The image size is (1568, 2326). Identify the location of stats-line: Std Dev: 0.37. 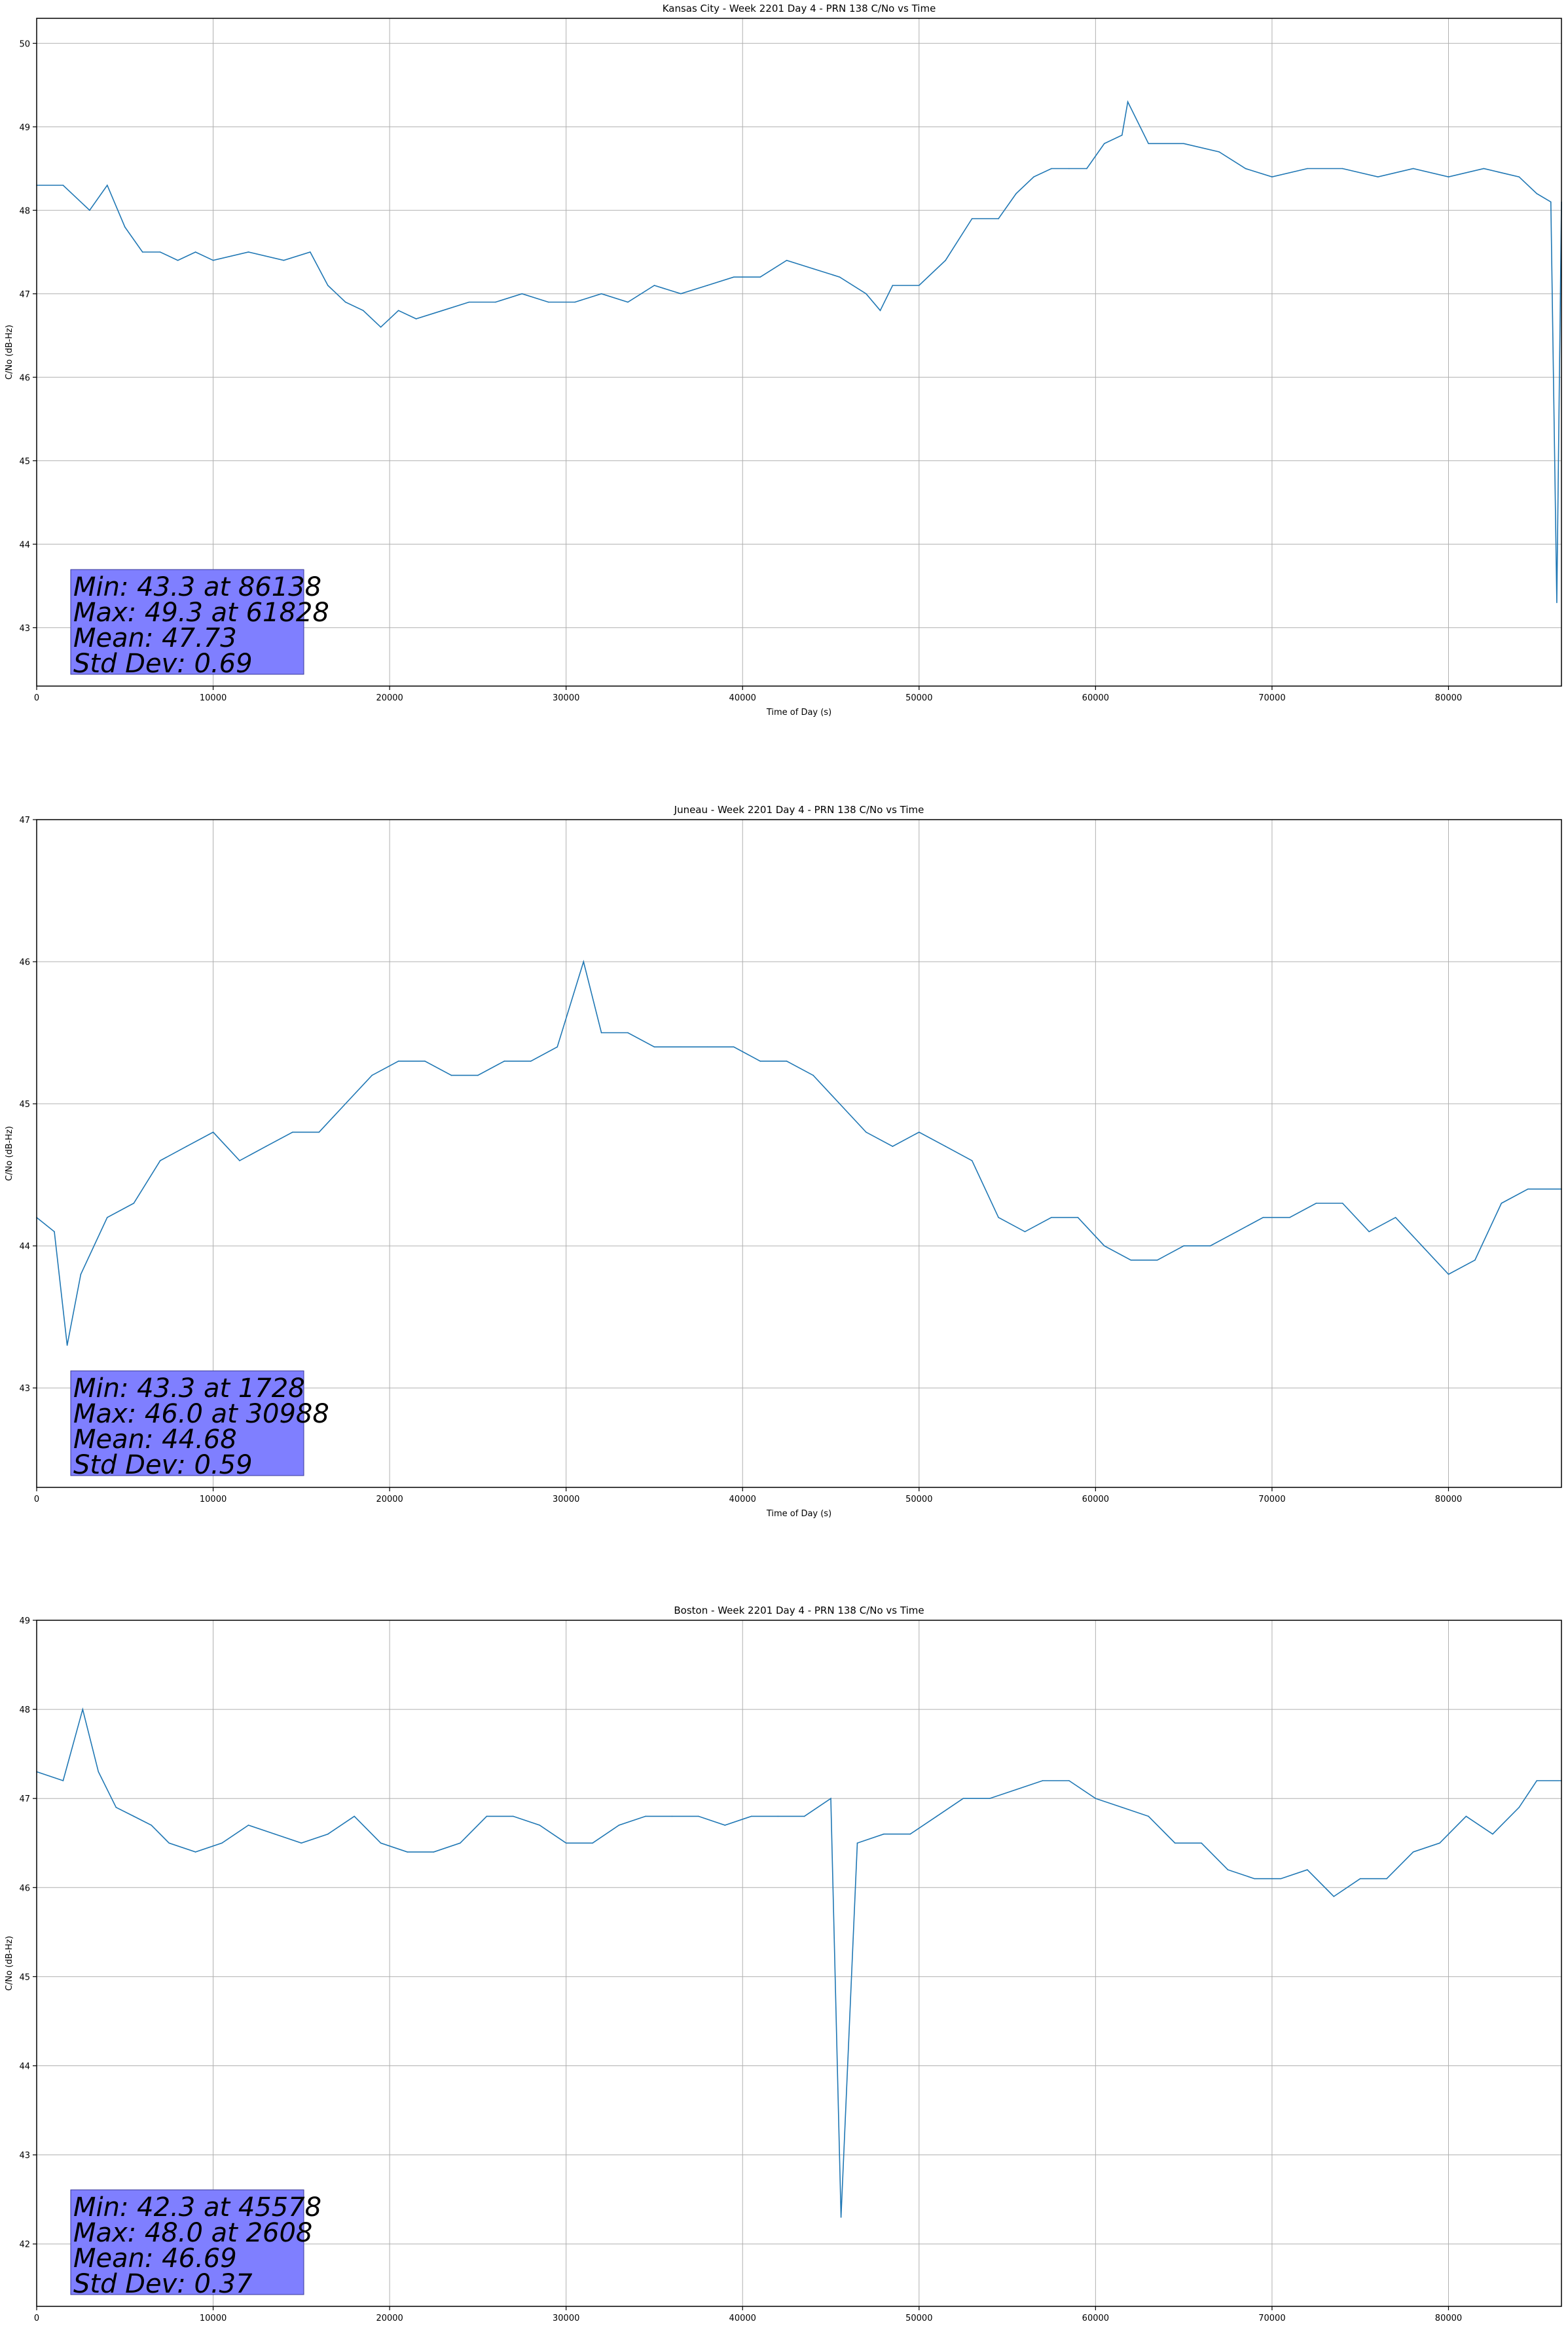
(163, 2284).